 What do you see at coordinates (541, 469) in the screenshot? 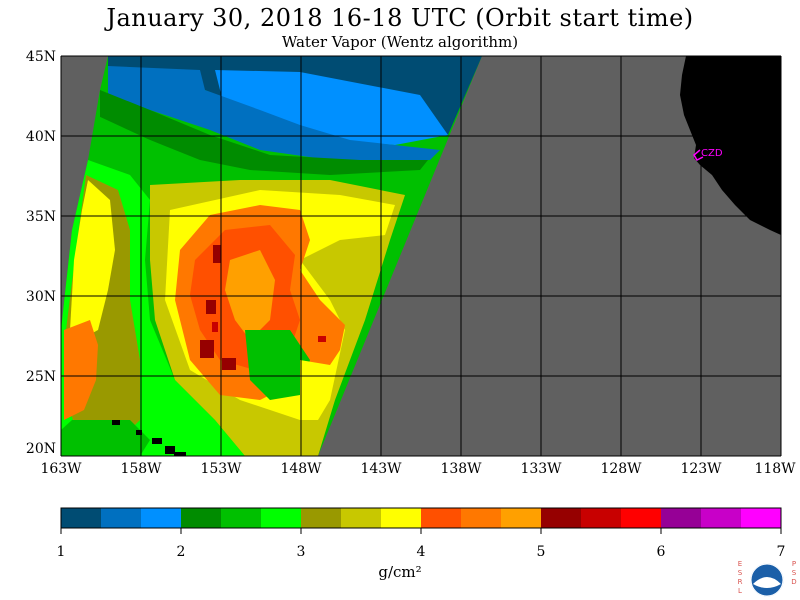
I see `lon-label-133w: 133W` at bounding box center [541, 469].